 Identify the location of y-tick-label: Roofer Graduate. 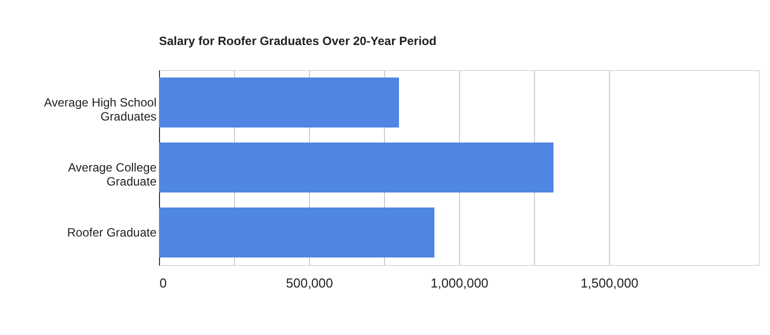
(112, 233).